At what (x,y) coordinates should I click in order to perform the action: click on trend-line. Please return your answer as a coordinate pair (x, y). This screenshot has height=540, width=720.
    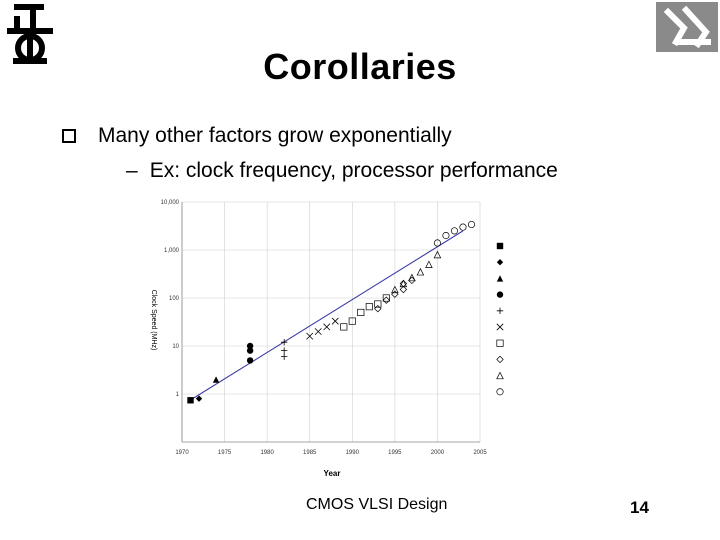
    Looking at the image, I should click on (327, 315).